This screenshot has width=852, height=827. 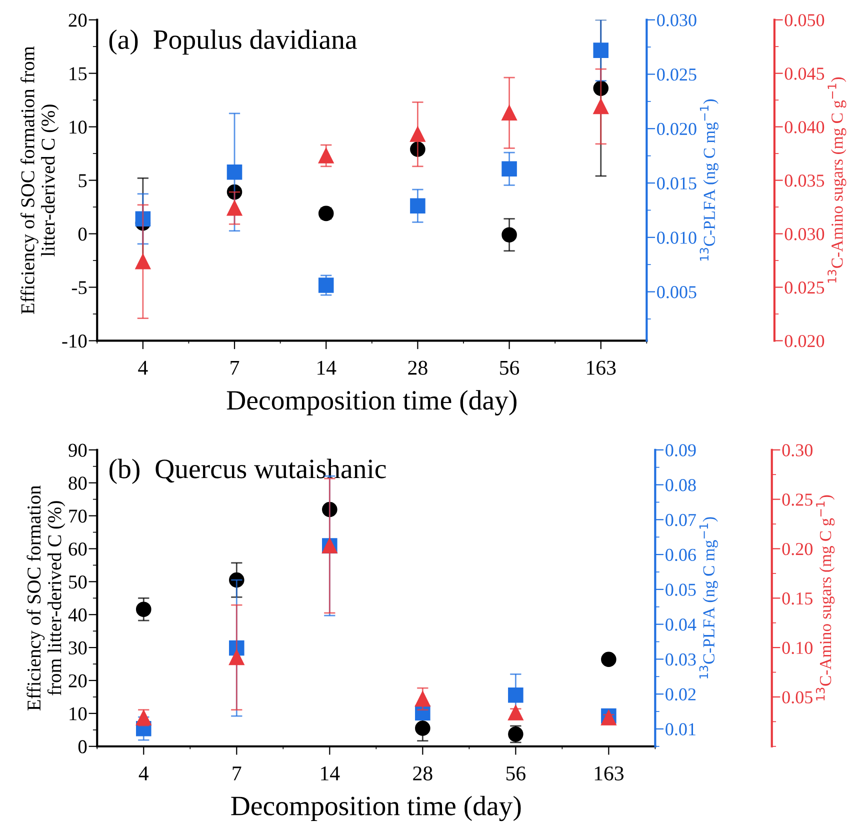 I want to click on y2-tick-label: 0.030, so click(x=676, y=20).